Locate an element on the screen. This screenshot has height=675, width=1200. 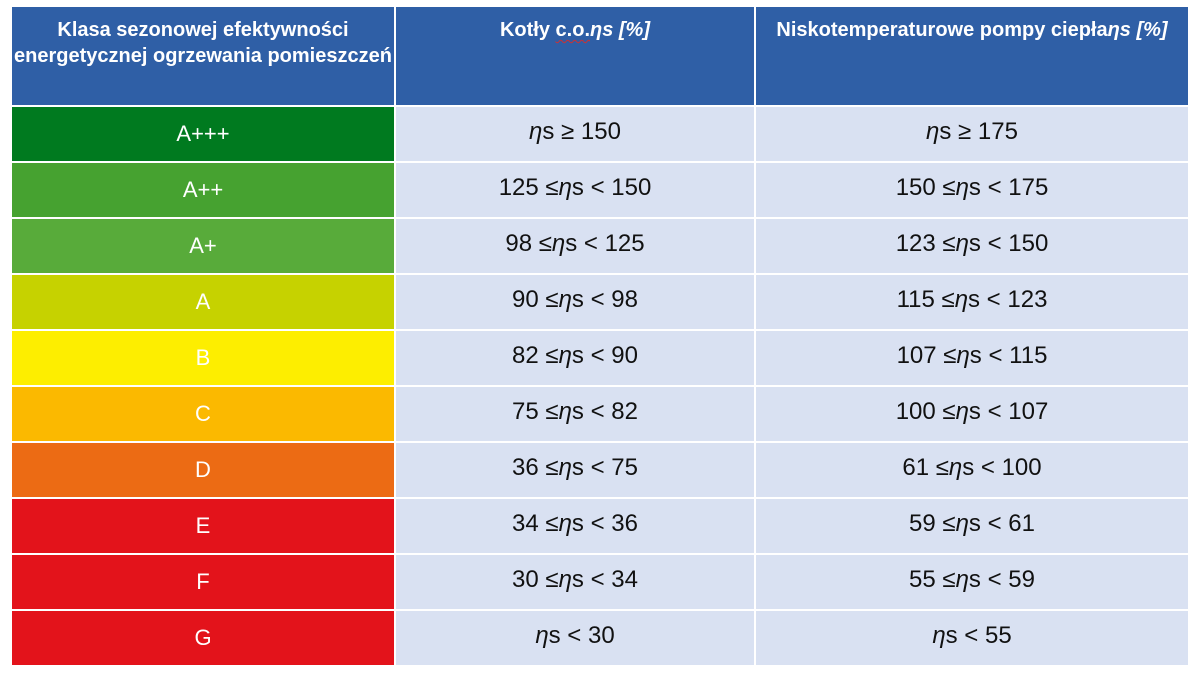
header-boilers-column: Kotły c.o. ηs [%] is located at coordinates (576, 56).